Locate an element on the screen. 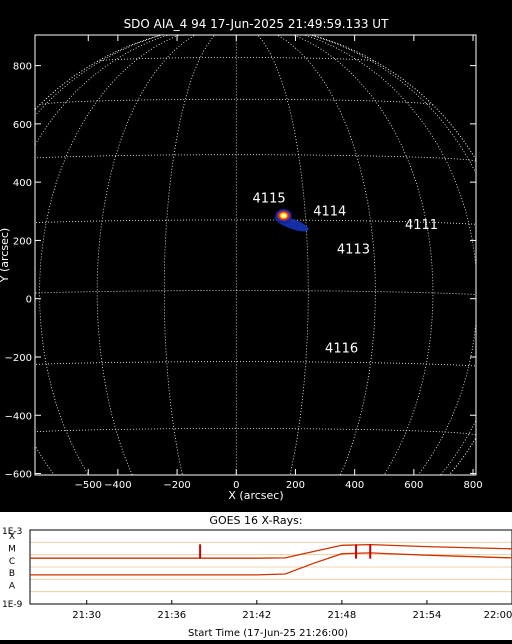 This screenshot has width=512, height=644. goes-time-tick-label: 21:30 is located at coordinates (86, 615).